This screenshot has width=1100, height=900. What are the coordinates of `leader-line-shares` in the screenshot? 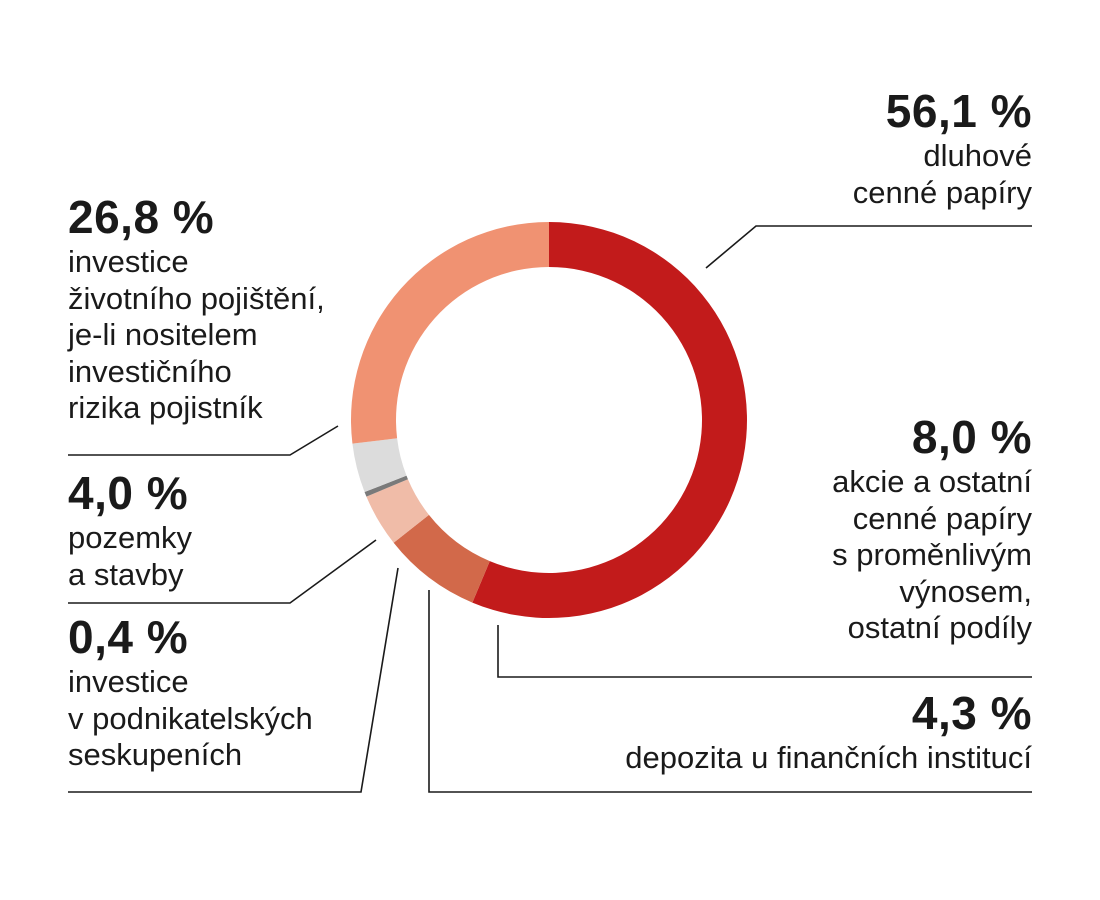 It's located at (764, 651).